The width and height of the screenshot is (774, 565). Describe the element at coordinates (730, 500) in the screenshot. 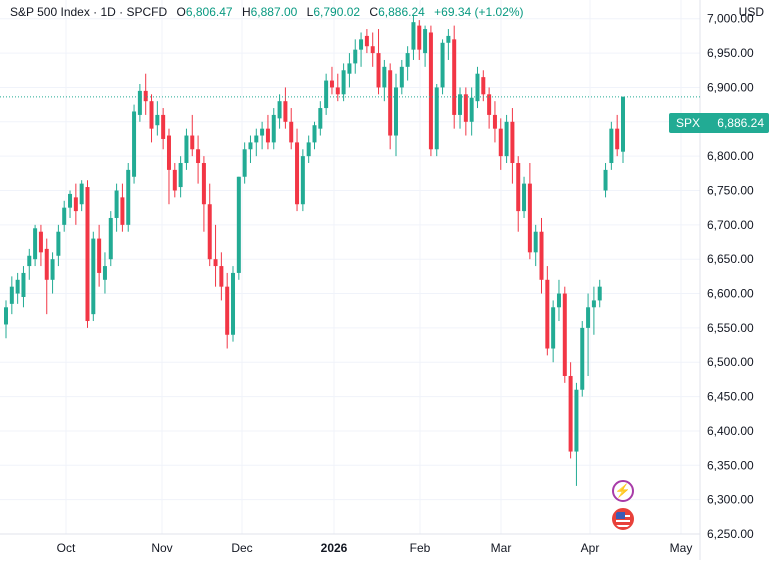

I see `price-tick-label: 6,300.00` at that location.